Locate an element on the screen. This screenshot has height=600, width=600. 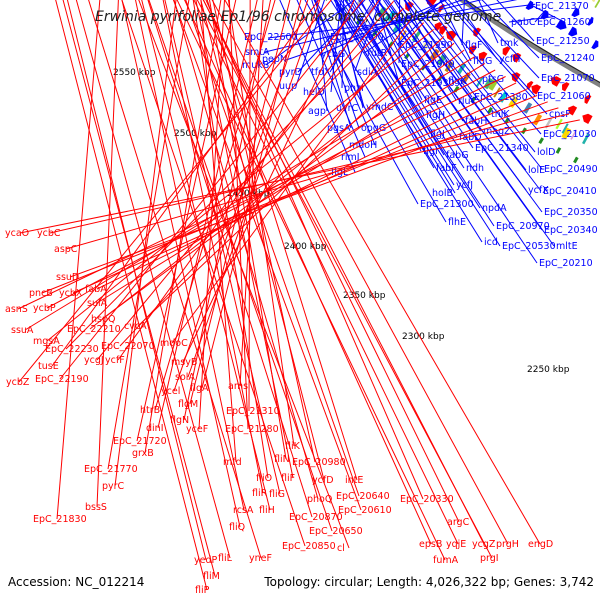
reverse-gene-label: yedP is located at coordinates (205, 560).